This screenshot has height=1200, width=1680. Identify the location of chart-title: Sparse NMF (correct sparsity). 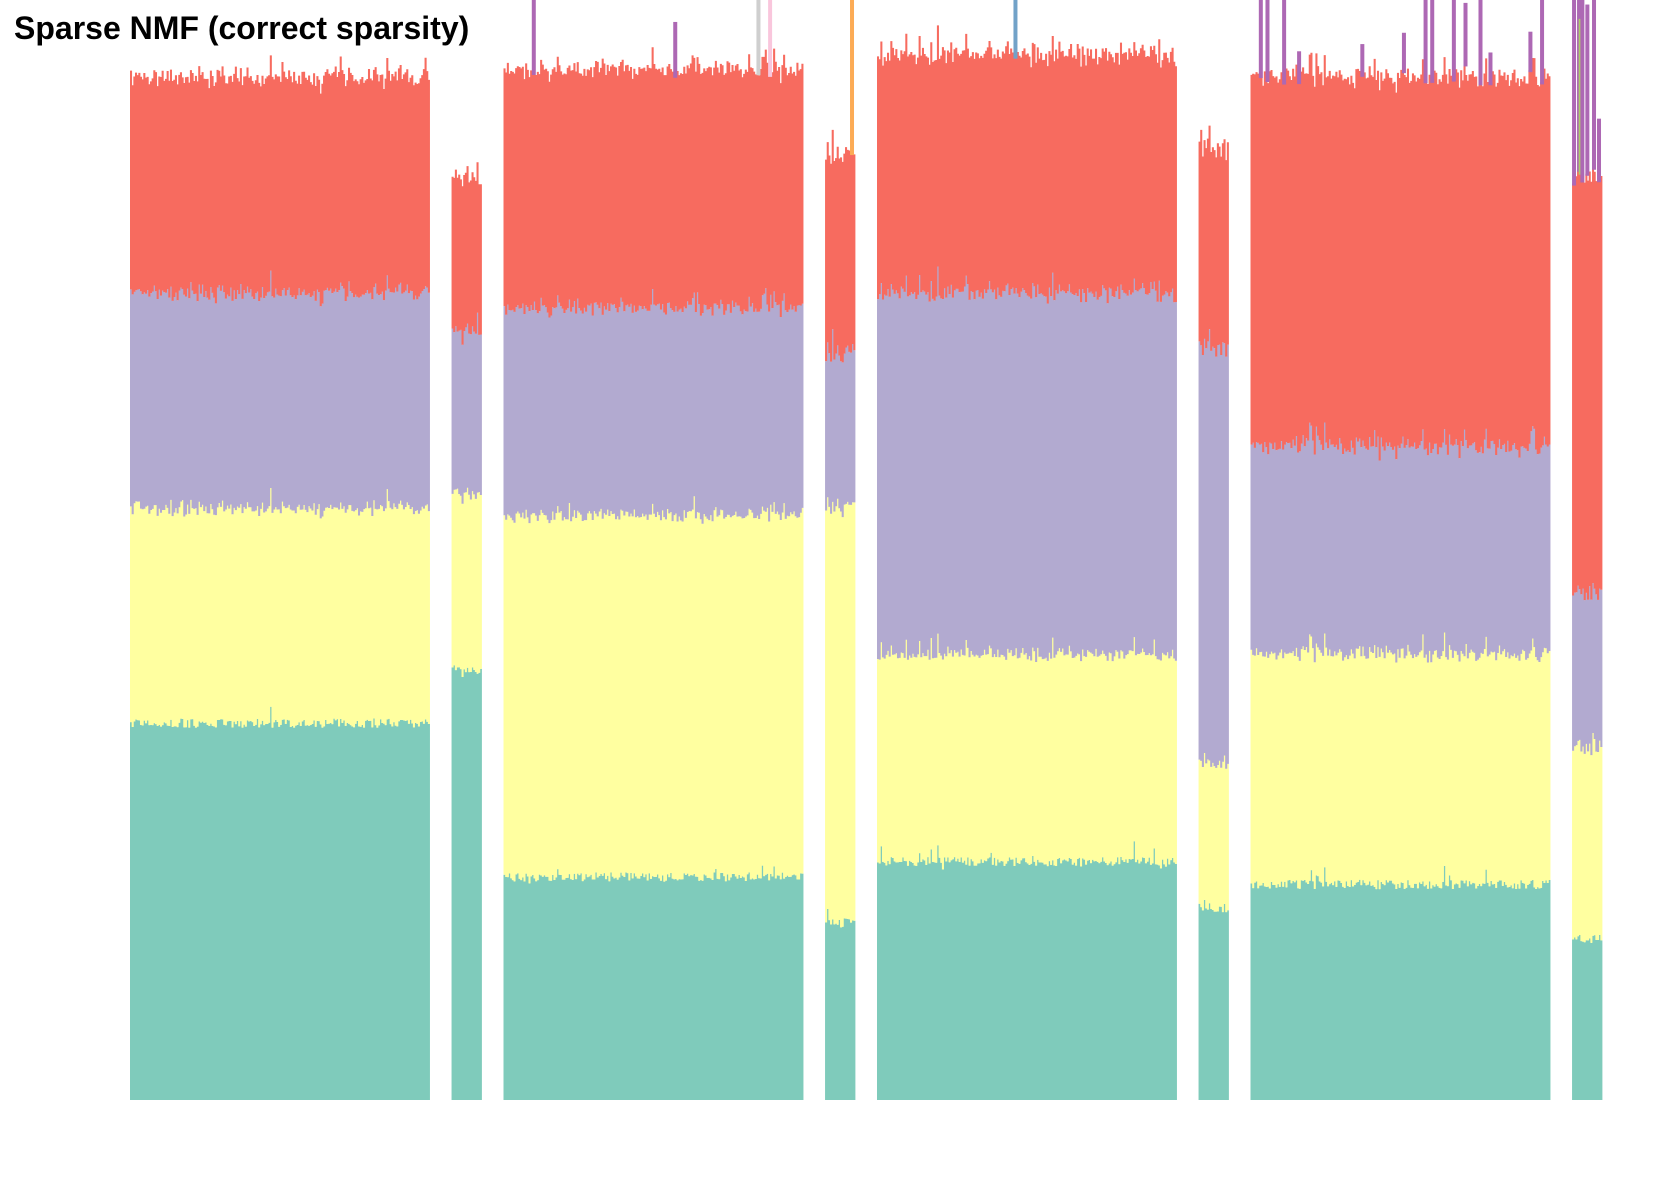
(242, 28).